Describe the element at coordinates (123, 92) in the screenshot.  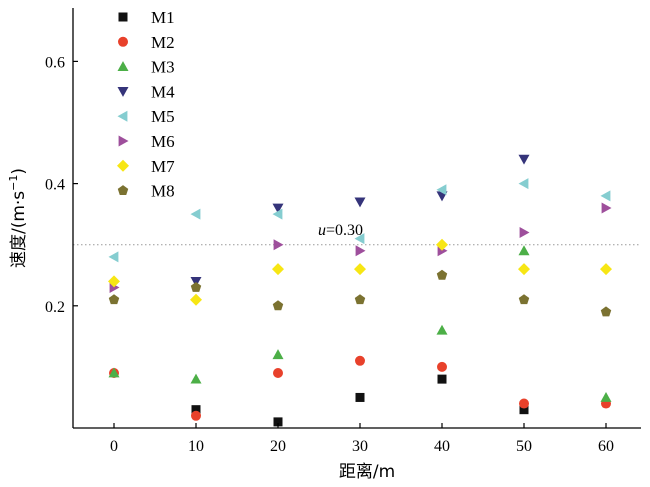
I see `legend-marker-m4` at that location.